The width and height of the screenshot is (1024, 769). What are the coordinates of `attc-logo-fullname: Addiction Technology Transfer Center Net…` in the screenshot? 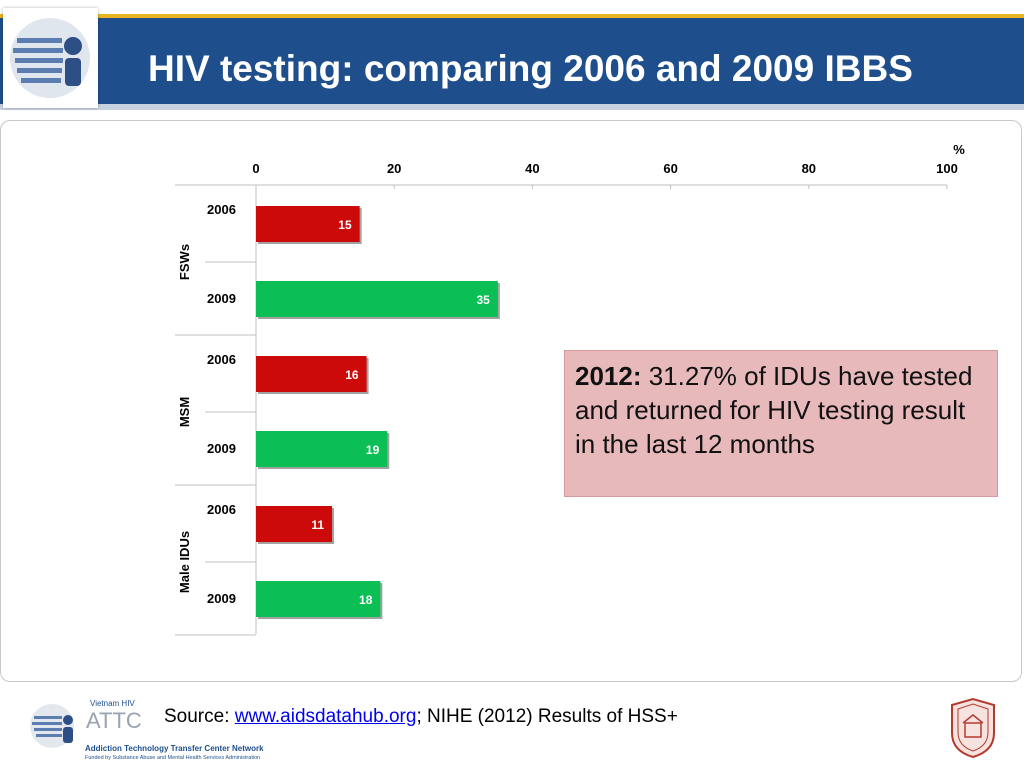 It's located at (174, 748).